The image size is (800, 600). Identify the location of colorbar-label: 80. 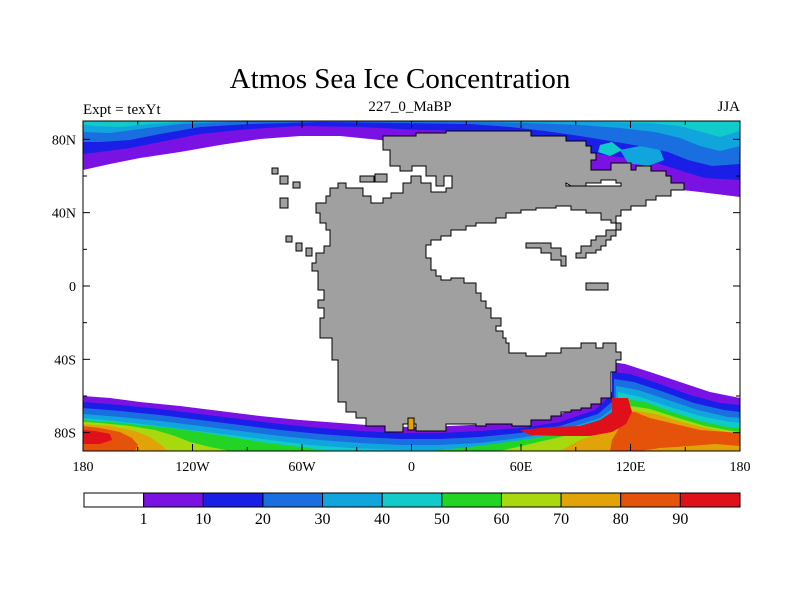
(621, 519).